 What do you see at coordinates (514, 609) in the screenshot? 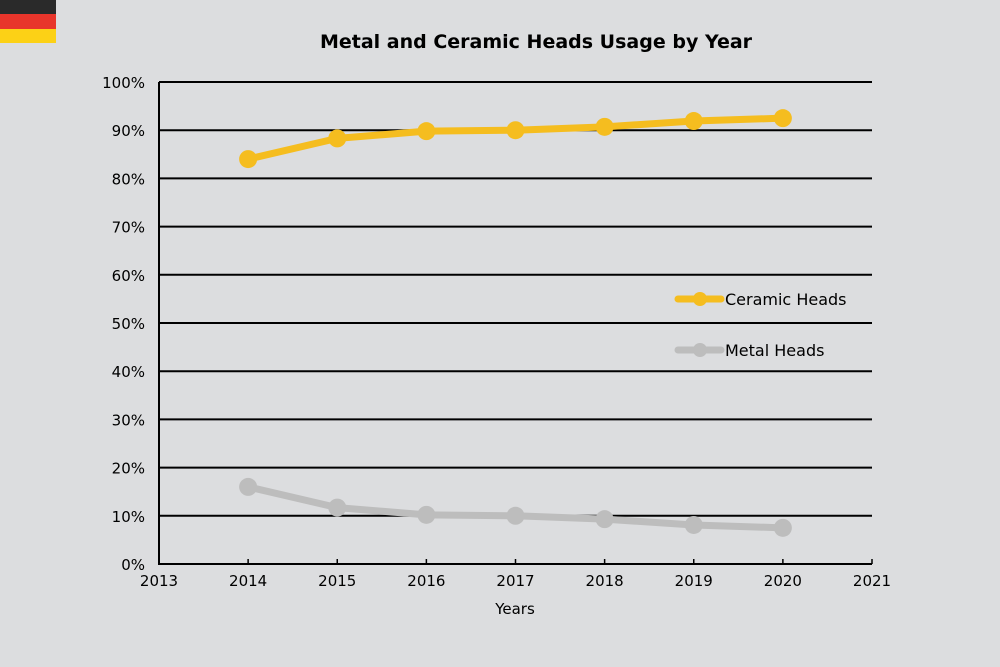
I see `x-axis-label: Years` at bounding box center [514, 609].